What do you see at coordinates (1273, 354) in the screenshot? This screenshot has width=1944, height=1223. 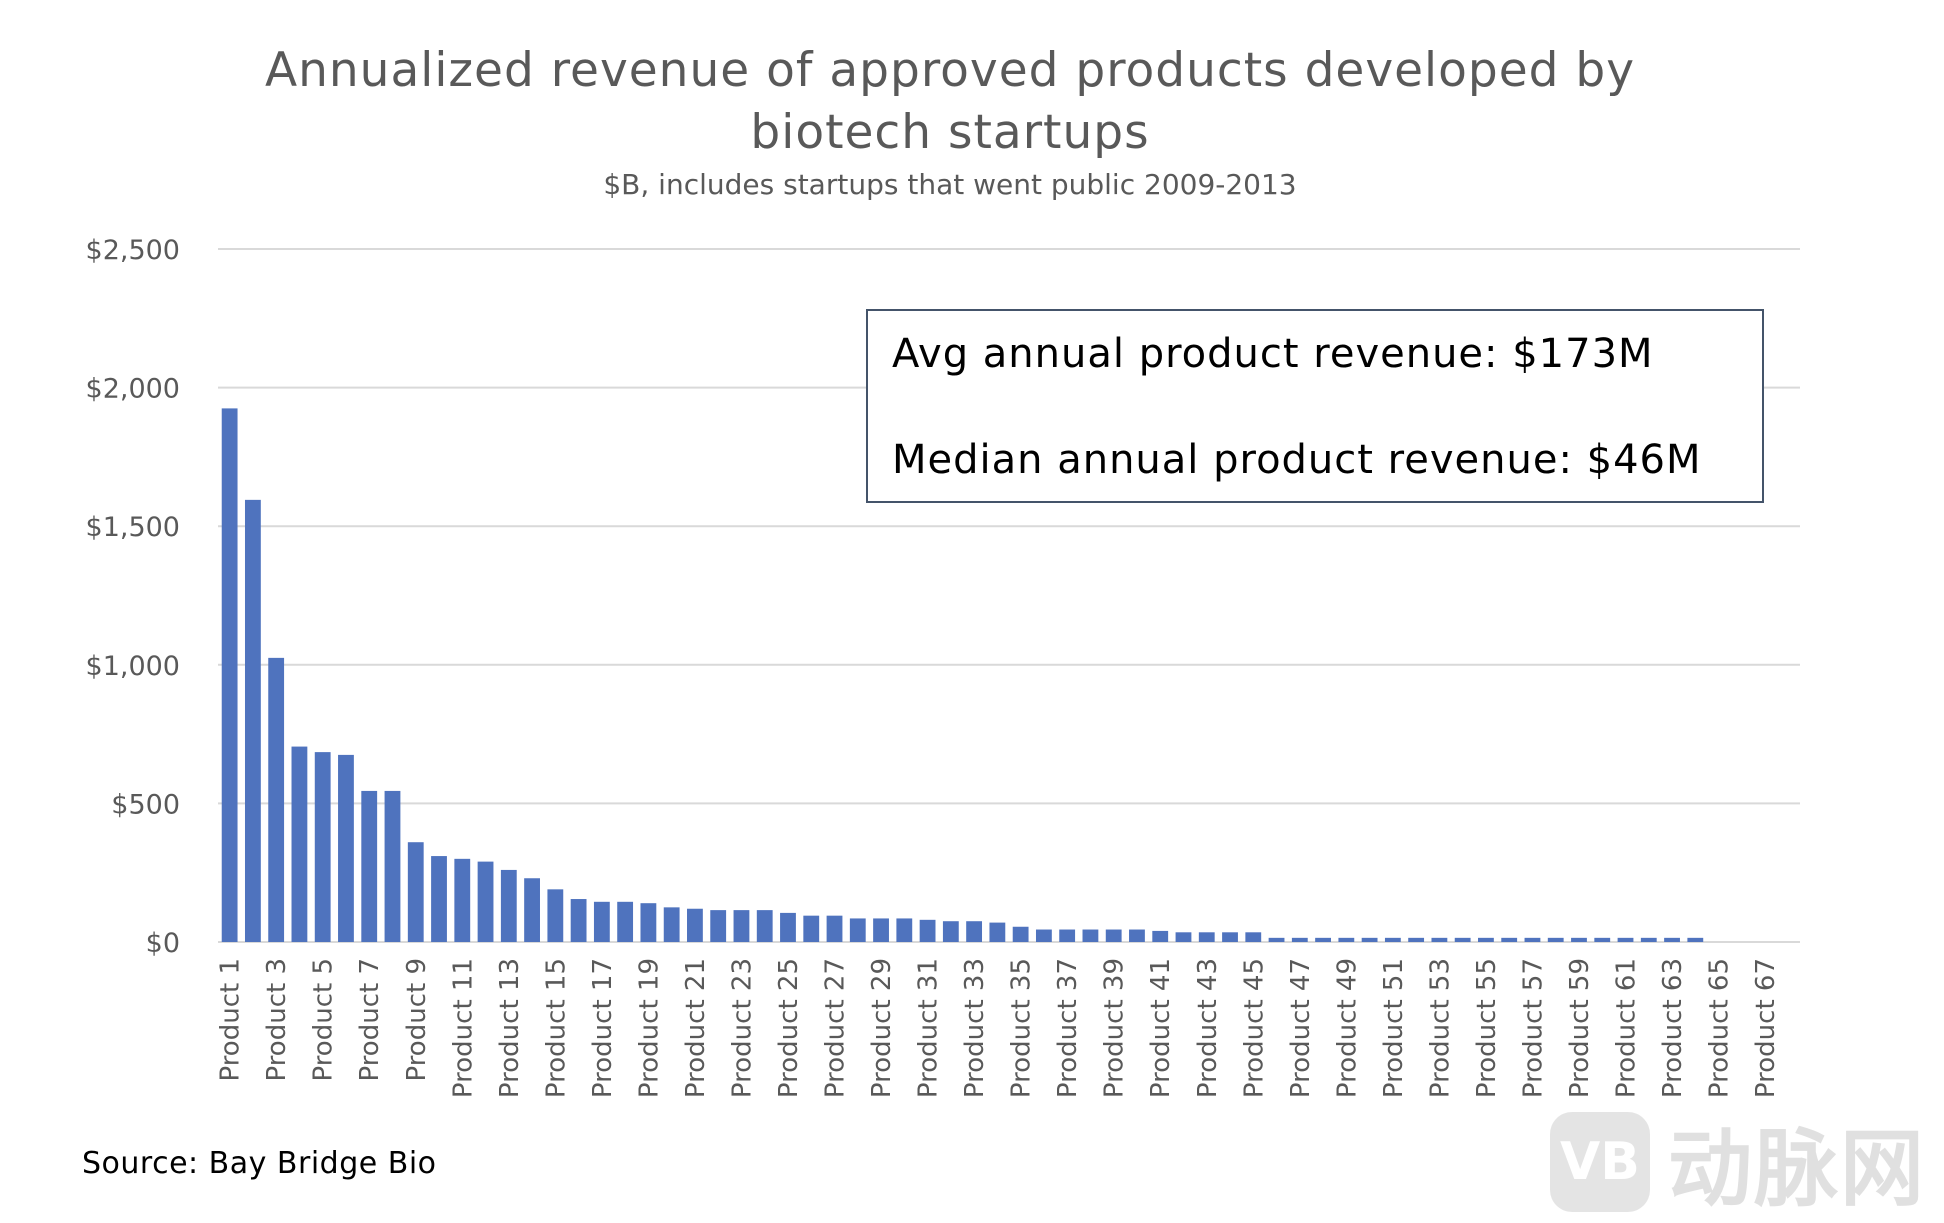 I see `avg-revenue-annotation: Avg annual product revenue: $173M` at bounding box center [1273, 354].